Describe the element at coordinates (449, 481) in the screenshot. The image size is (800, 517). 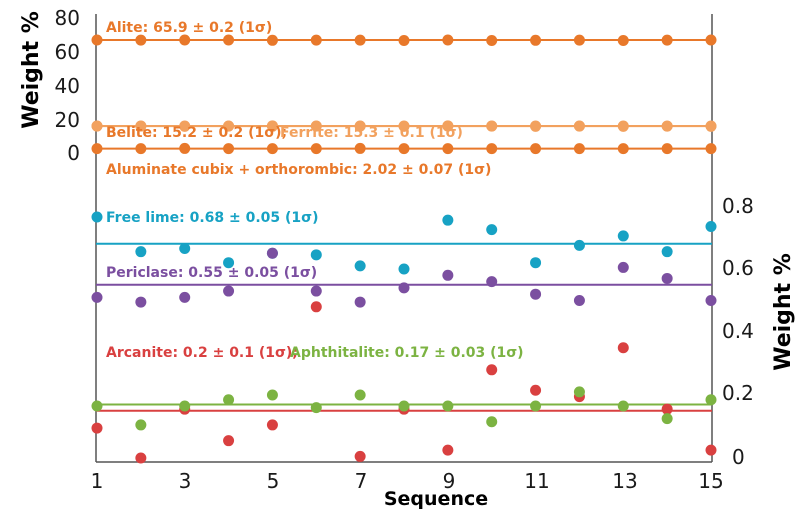
I see `x-tick-label: 9` at that location.